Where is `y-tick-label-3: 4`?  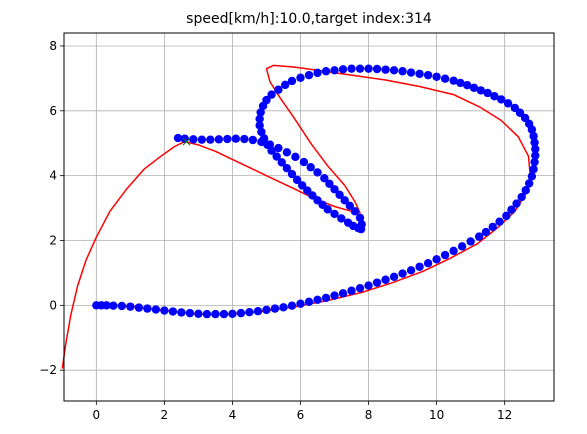 y-tick-label-3: 4 is located at coordinates (53, 176).